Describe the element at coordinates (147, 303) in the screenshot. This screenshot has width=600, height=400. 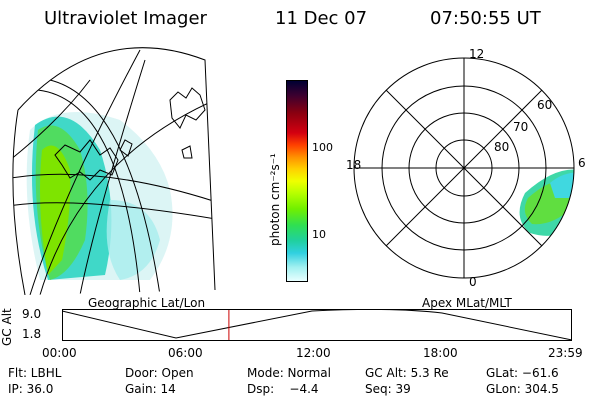
I see `geographic-label: Geographic Lat/Lon` at that location.